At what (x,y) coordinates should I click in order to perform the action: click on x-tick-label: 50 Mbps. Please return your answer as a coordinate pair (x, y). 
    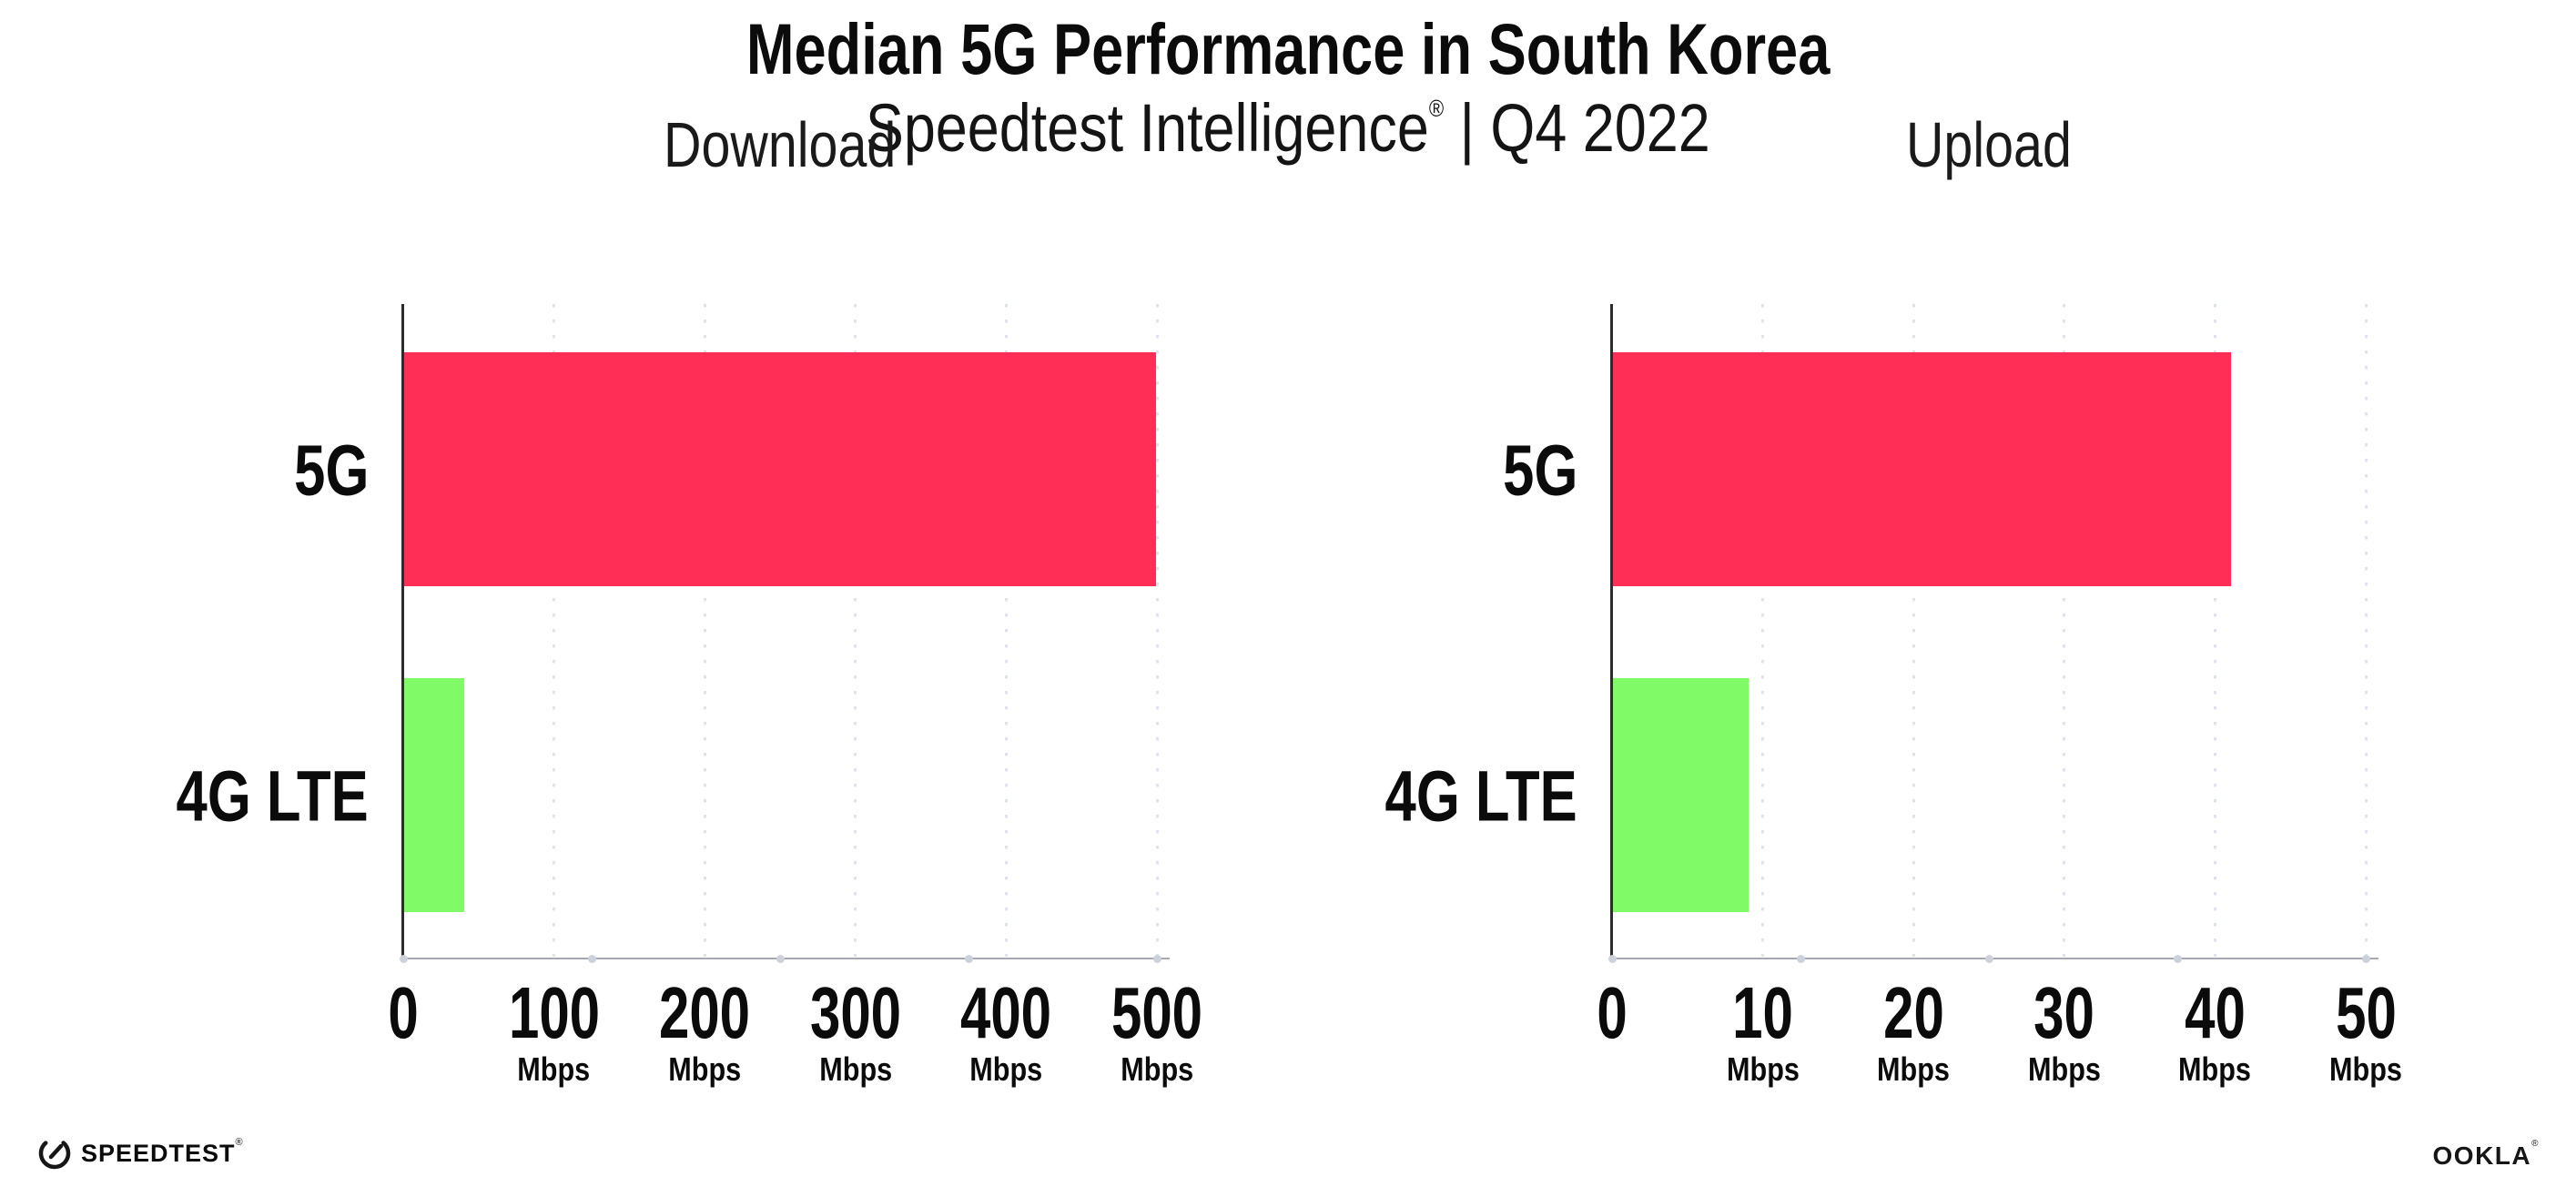
    Looking at the image, I should click on (2366, 1031).